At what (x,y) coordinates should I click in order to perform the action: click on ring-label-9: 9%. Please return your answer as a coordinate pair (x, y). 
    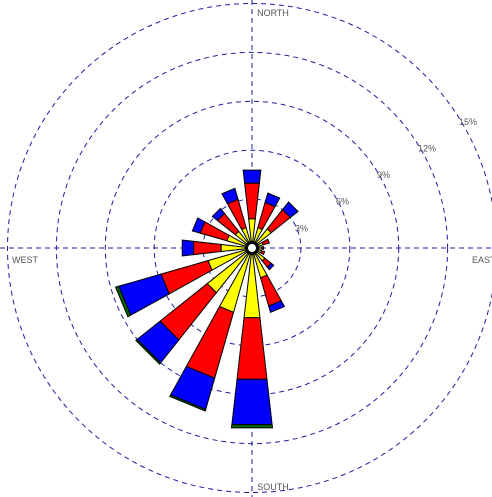
    Looking at the image, I should click on (383, 175).